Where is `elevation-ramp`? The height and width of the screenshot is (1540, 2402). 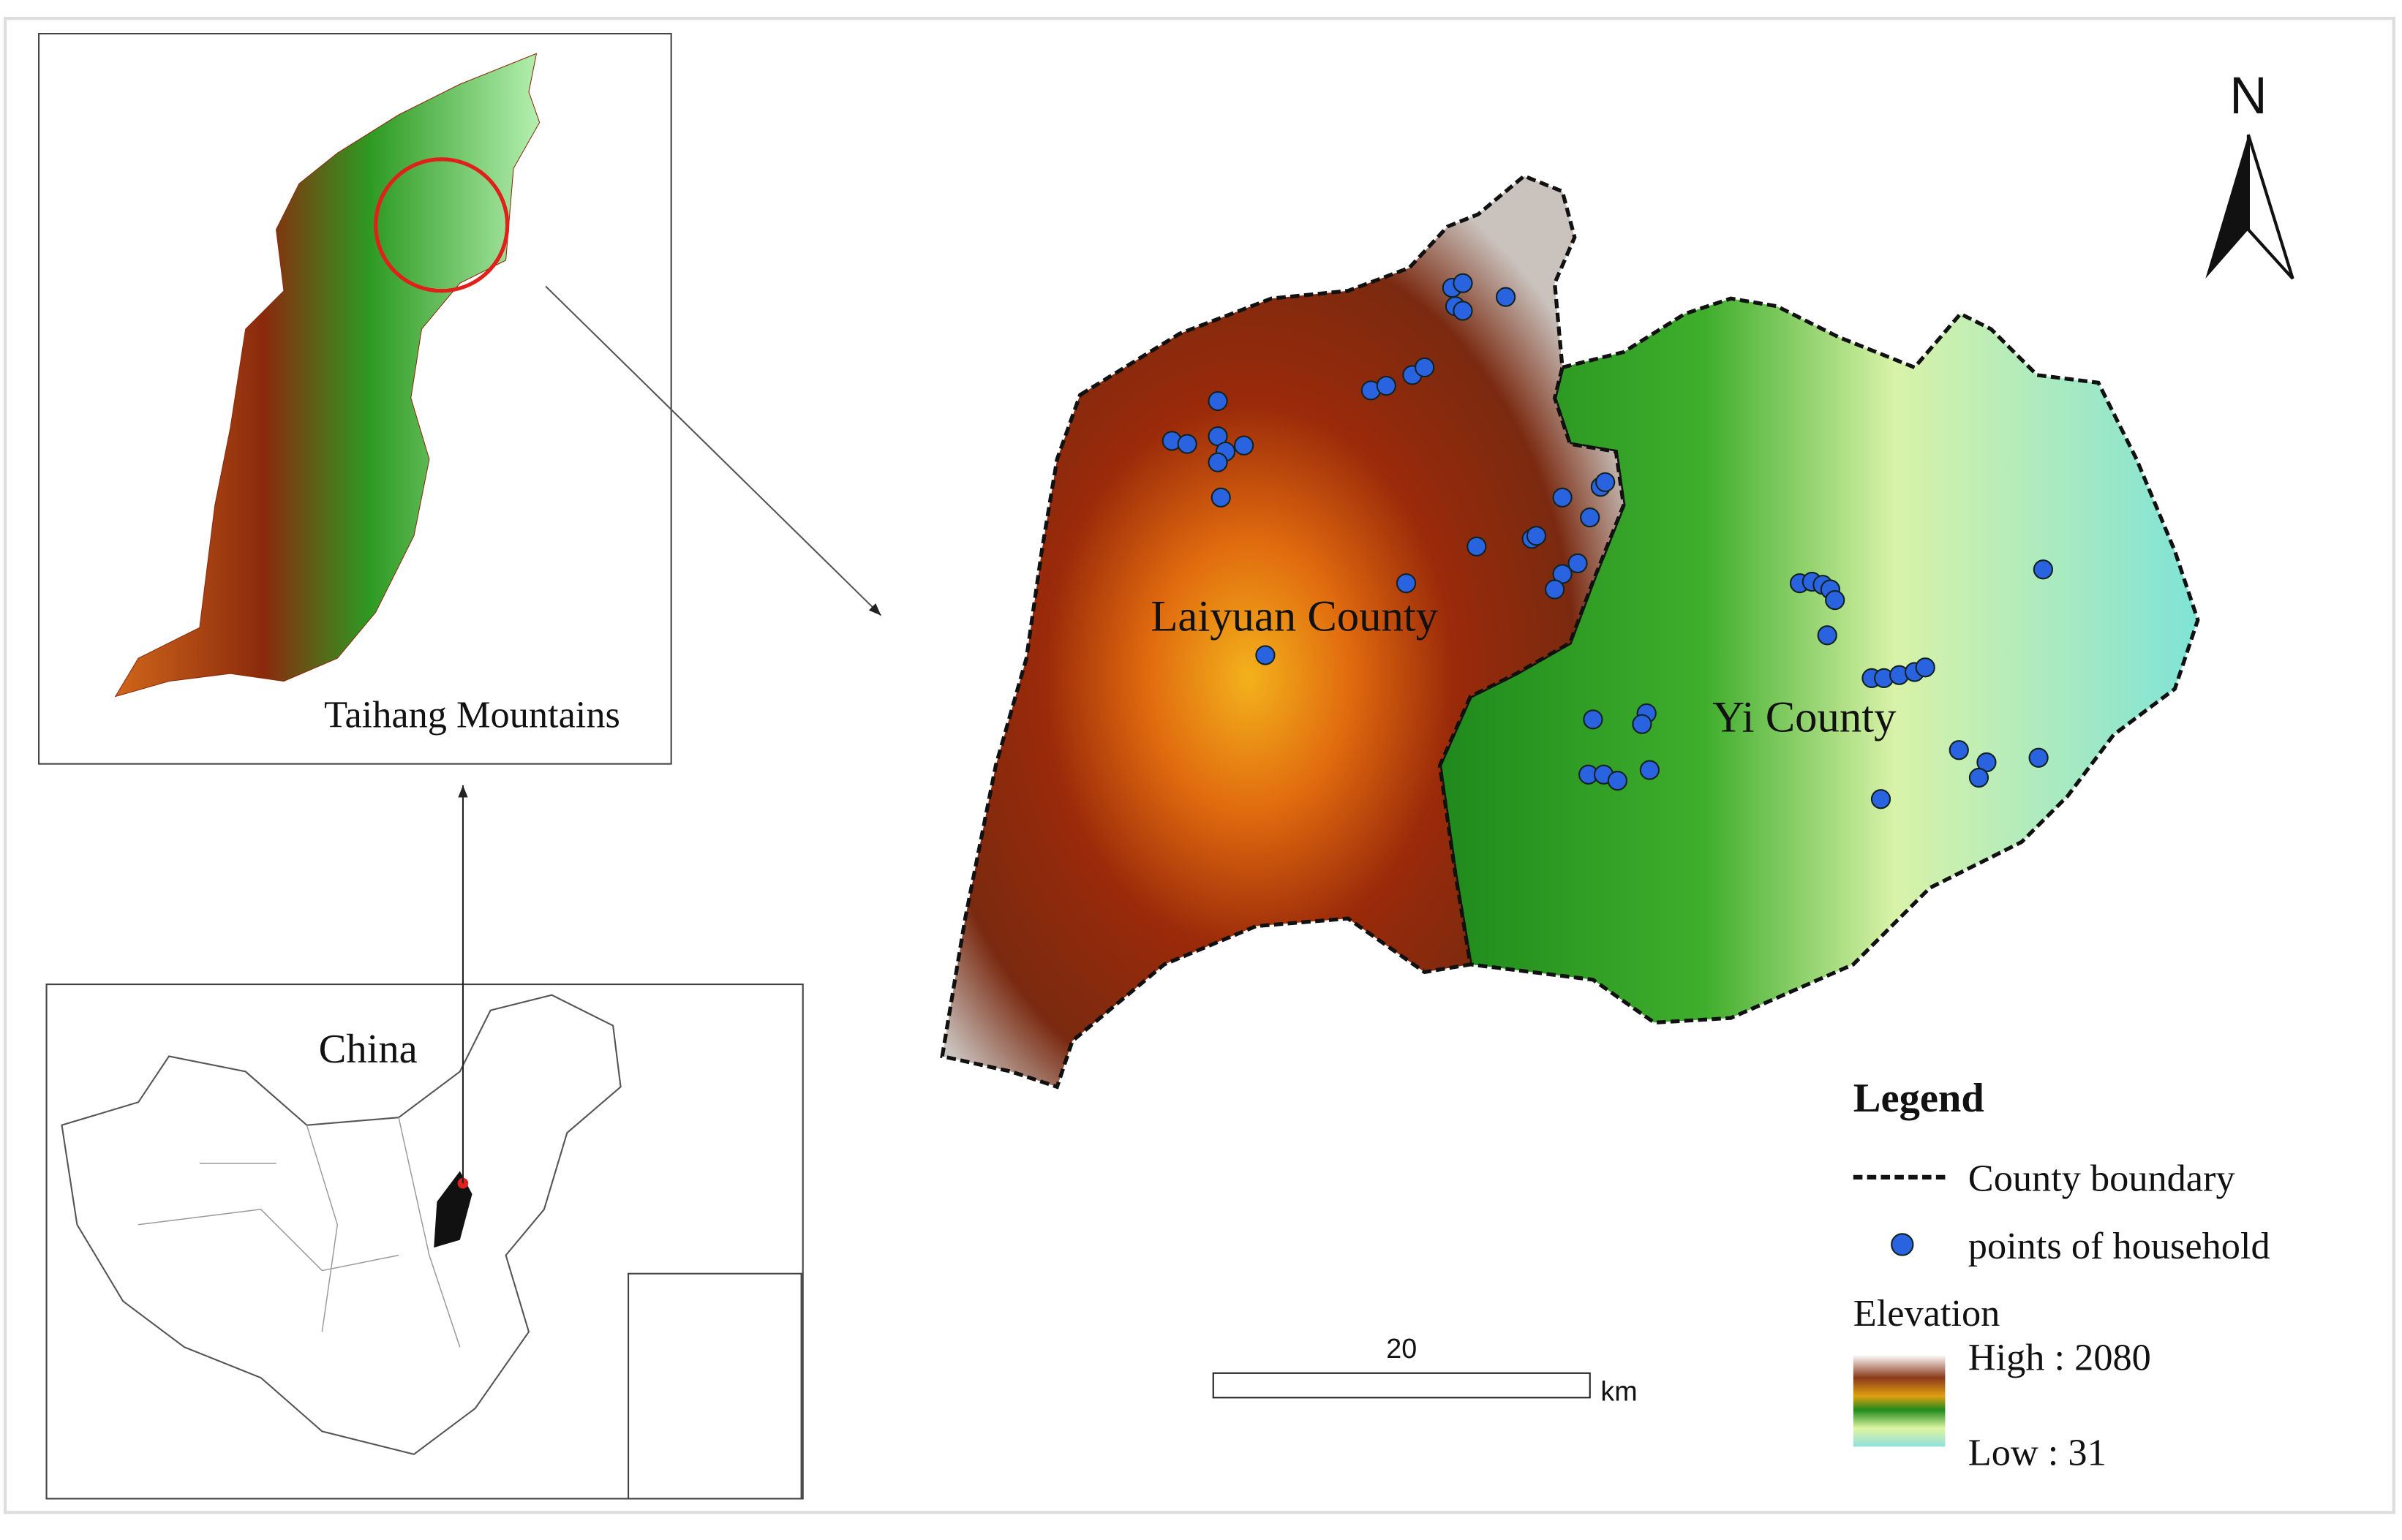
elevation-ramp is located at coordinates (1899, 1400).